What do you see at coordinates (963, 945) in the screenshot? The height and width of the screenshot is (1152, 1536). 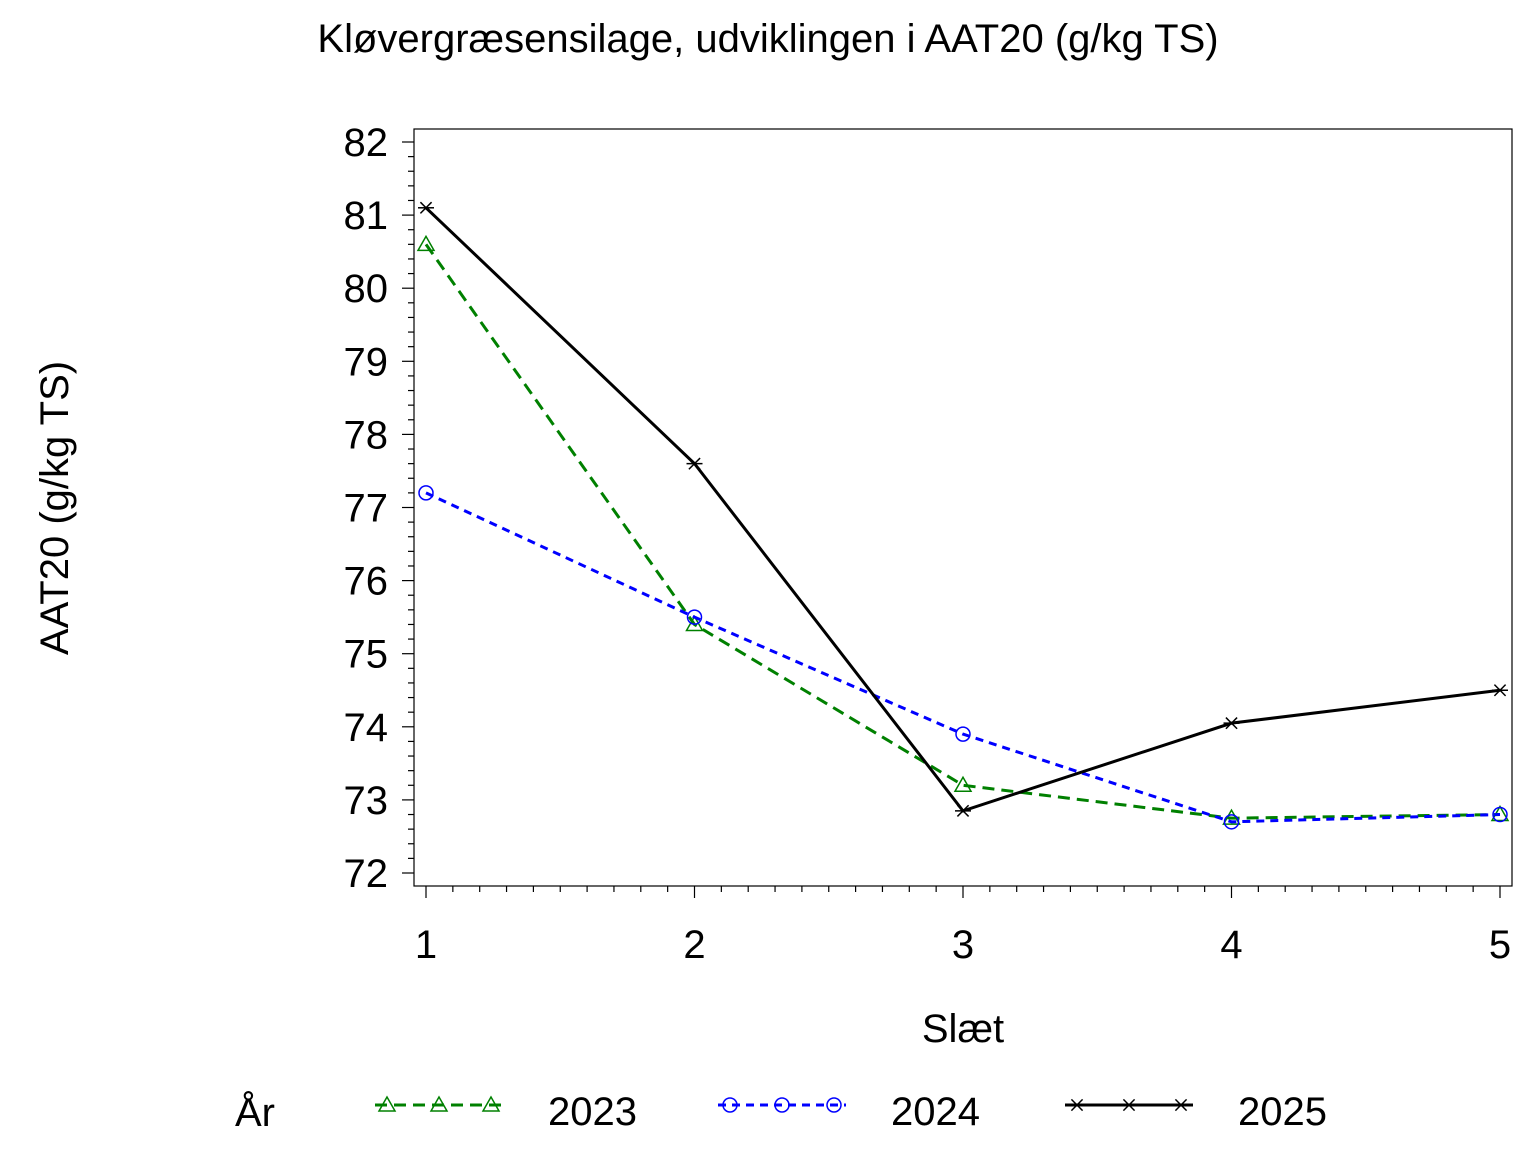 I see `x-tick-label: 3` at bounding box center [963, 945].